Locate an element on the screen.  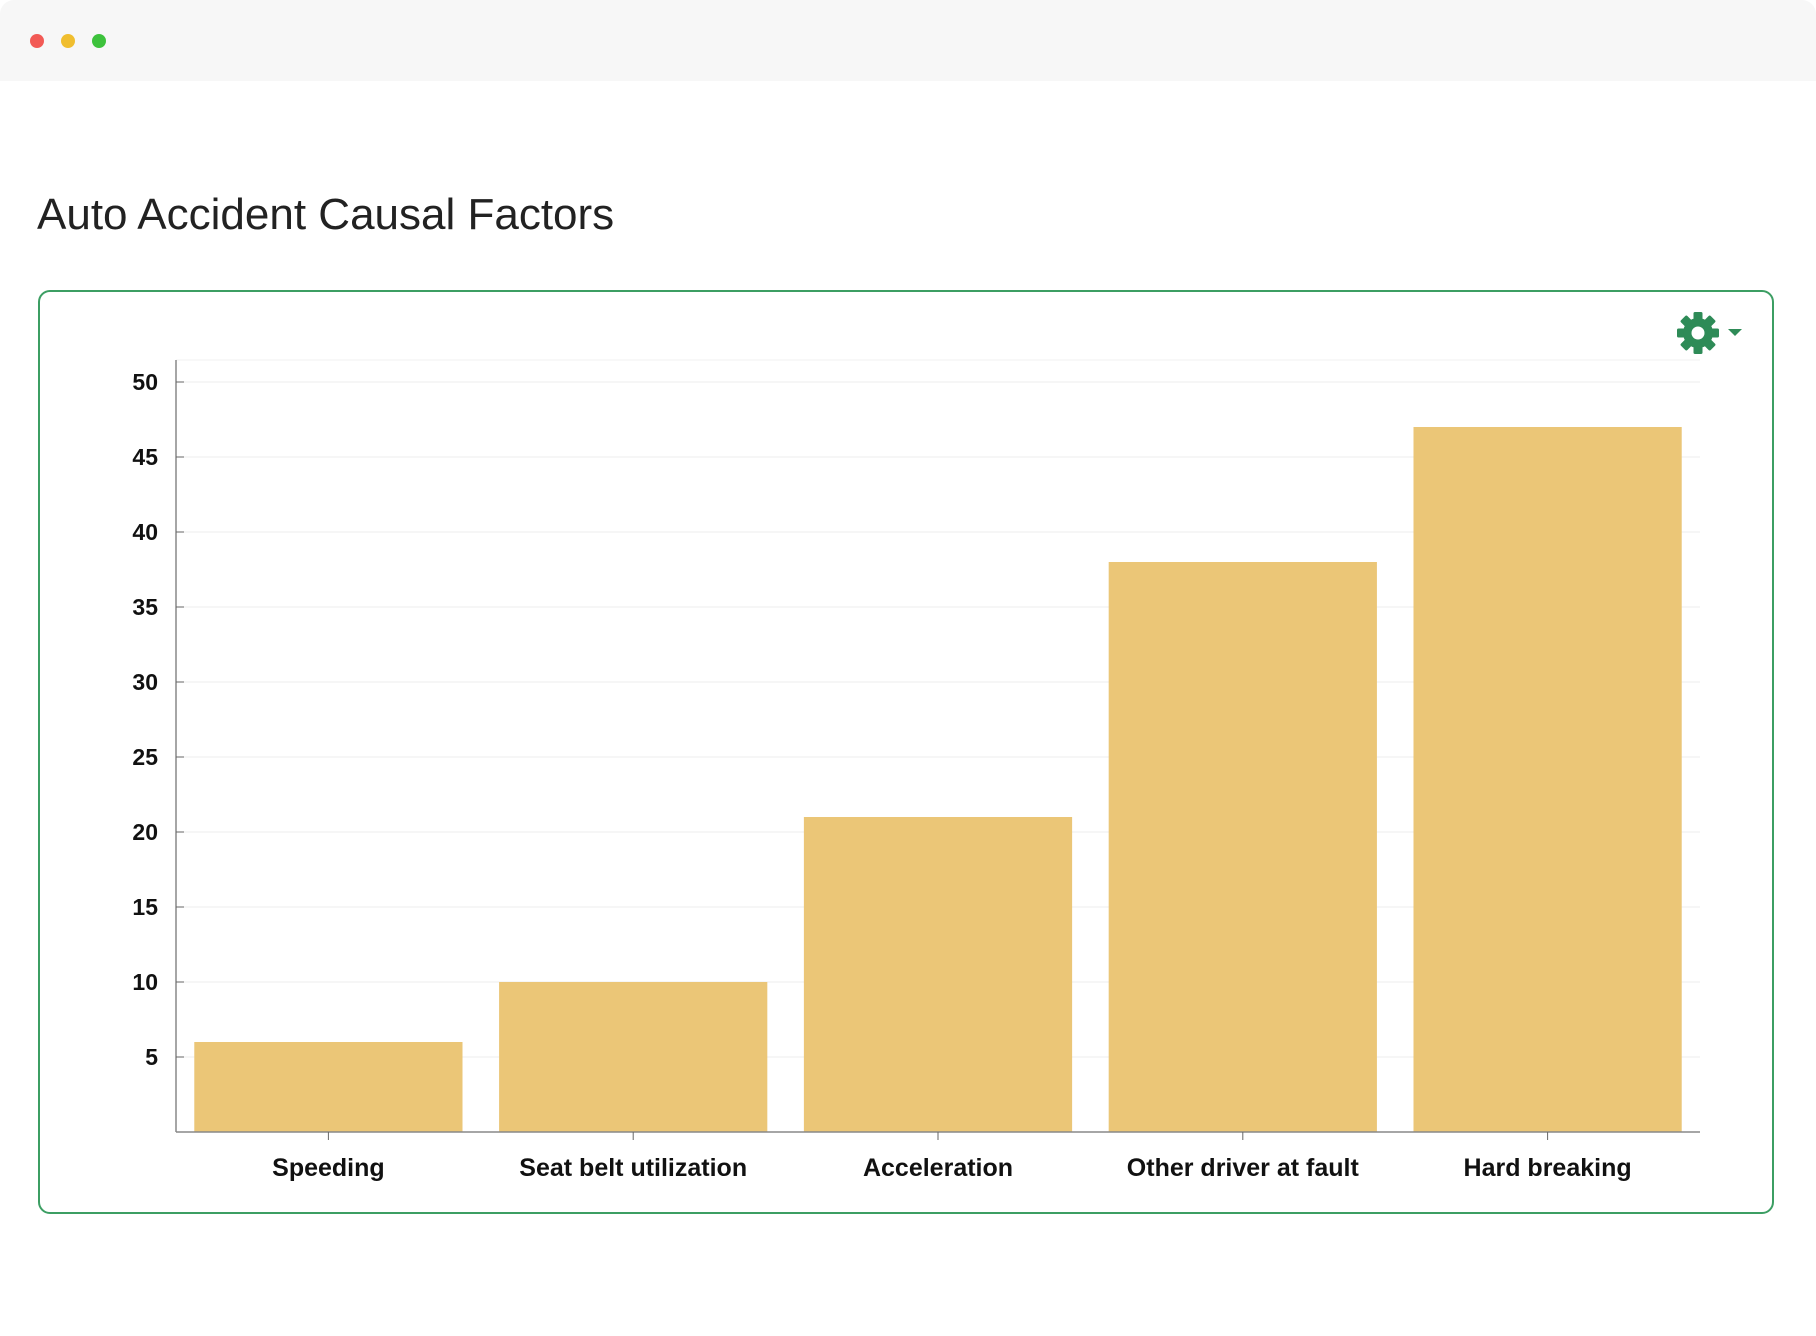
maximize-window-button is located at coordinates (99, 41).